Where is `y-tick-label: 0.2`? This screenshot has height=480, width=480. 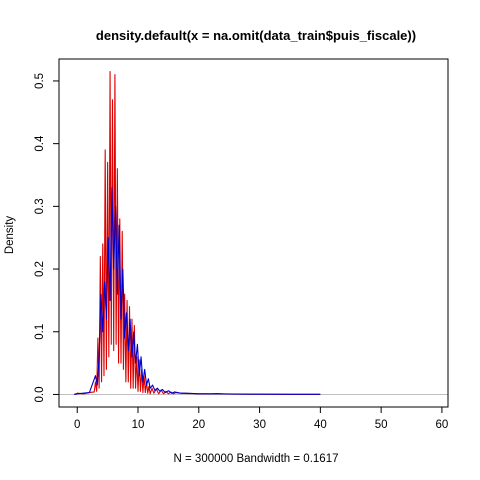
y-tick-label: 0.2 is located at coordinates (40, 269).